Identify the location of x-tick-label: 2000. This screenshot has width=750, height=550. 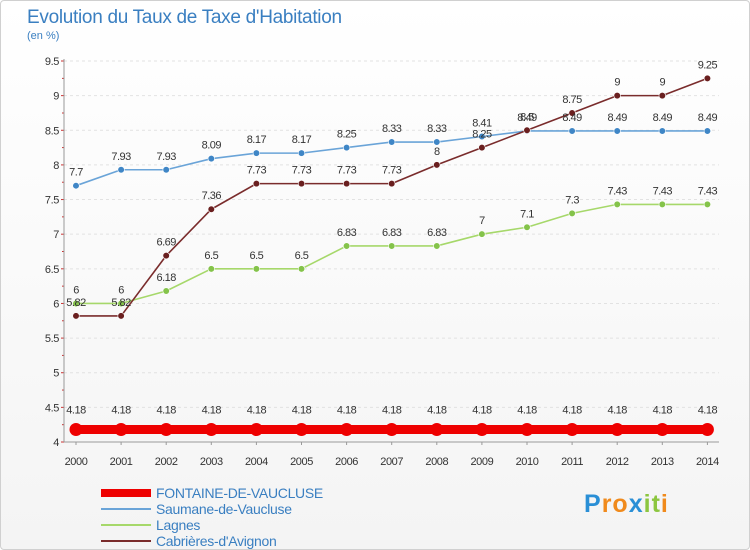
(76, 462).